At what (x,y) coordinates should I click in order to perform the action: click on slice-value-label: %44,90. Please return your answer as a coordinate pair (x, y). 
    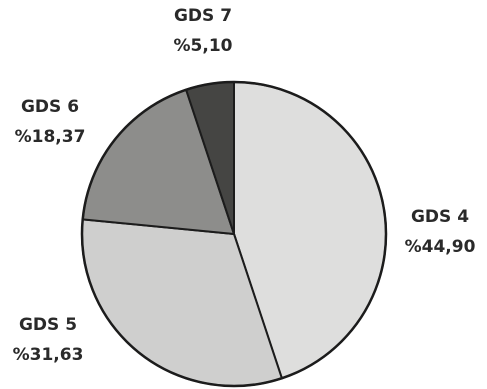
    Looking at the image, I should click on (440, 247).